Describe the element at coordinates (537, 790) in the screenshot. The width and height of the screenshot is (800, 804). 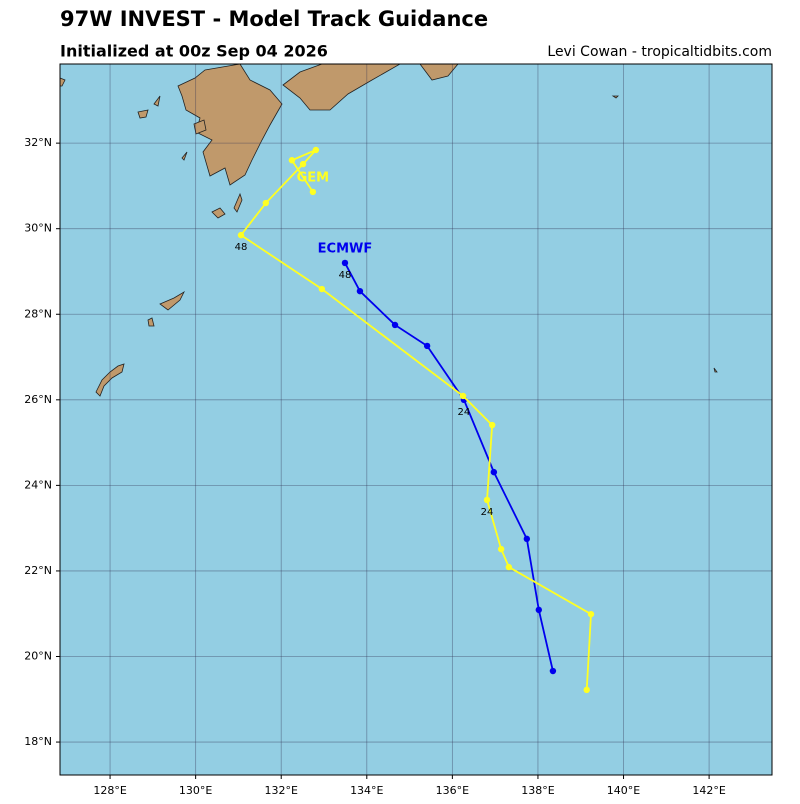
I see `x-tick-label: 138°E` at that location.